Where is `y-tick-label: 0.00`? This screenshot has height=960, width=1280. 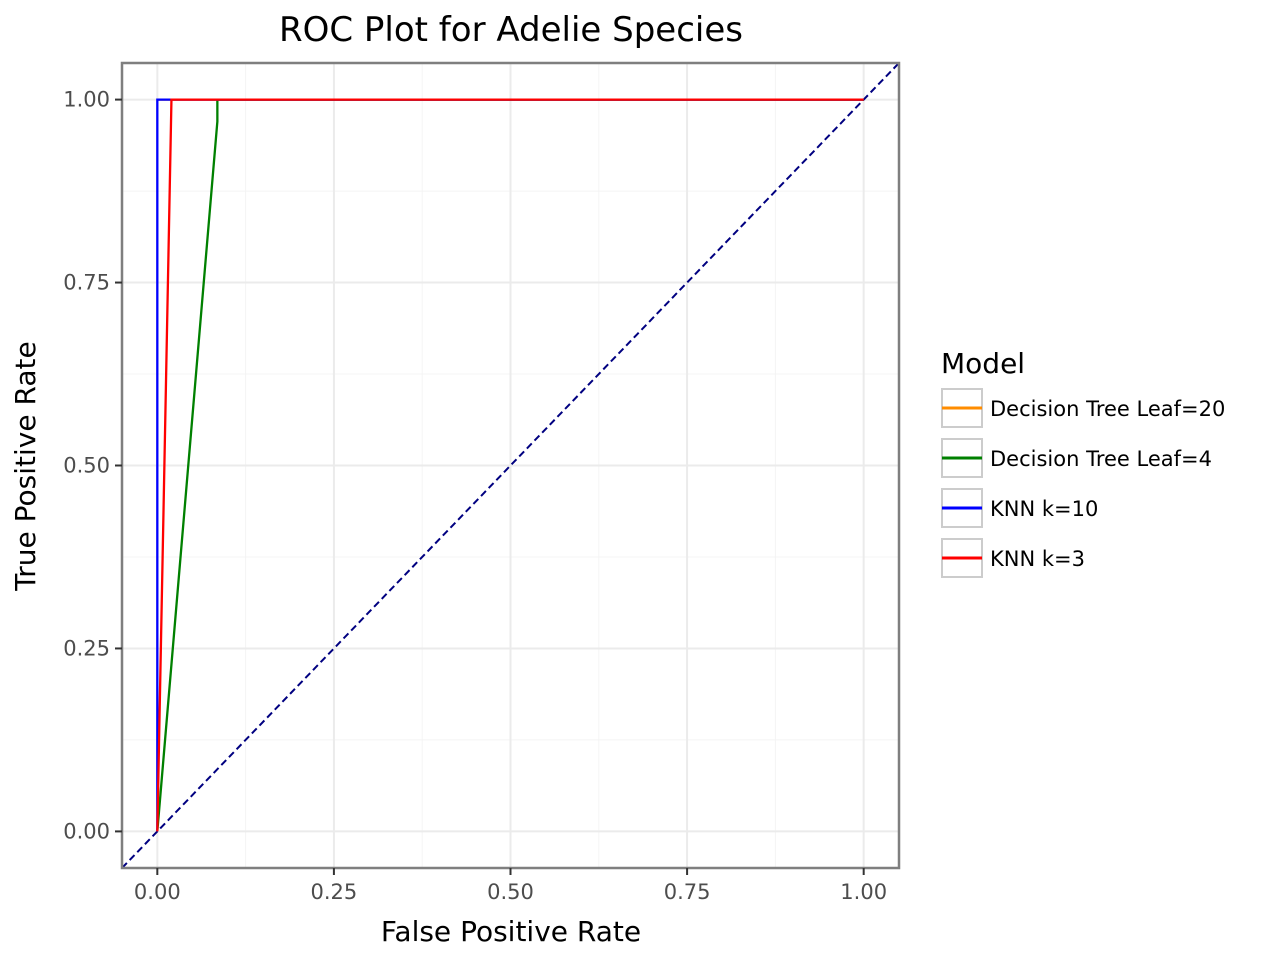
y-tick-label: 0.00 is located at coordinates (86, 831).